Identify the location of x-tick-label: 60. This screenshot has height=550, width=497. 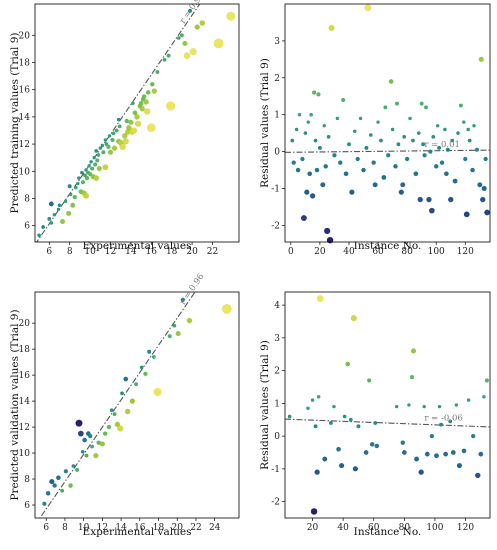
(378, 252).